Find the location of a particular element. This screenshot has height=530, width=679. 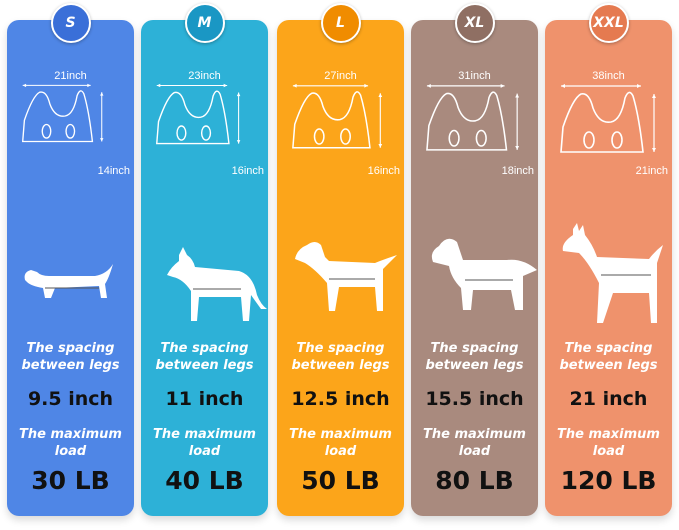

height-label: 21inch is located at coordinates (651, 171).